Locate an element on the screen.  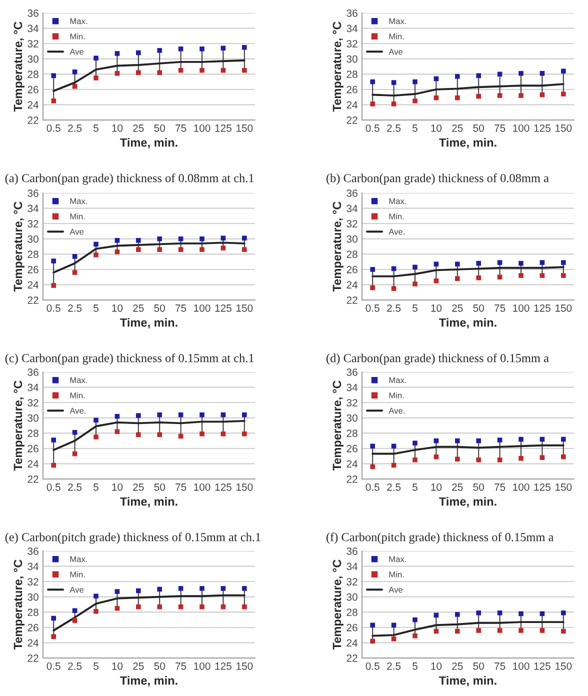
y-tick-label: 28 is located at coordinates (352, 612).